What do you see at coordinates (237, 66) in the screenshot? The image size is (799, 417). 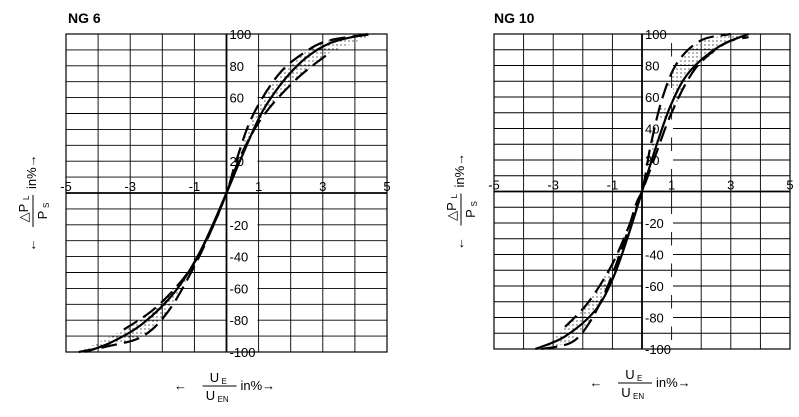 I see `chart-ng6-y-tick-label: 80` at bounding box center [237, 66].